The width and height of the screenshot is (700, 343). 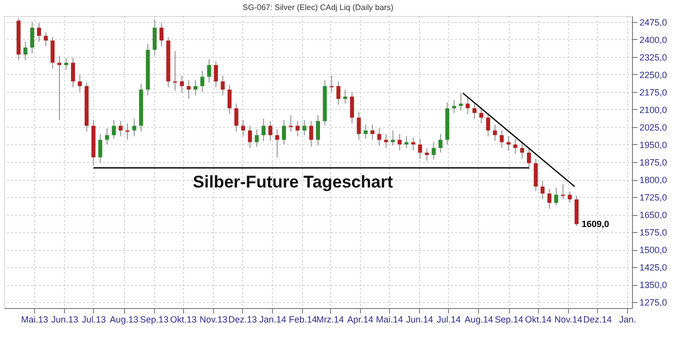 What do you see at coordinates (214, 319) in the screenshot?
I see `x-tick-label: Nov.13` at bounding box center [214, 319].